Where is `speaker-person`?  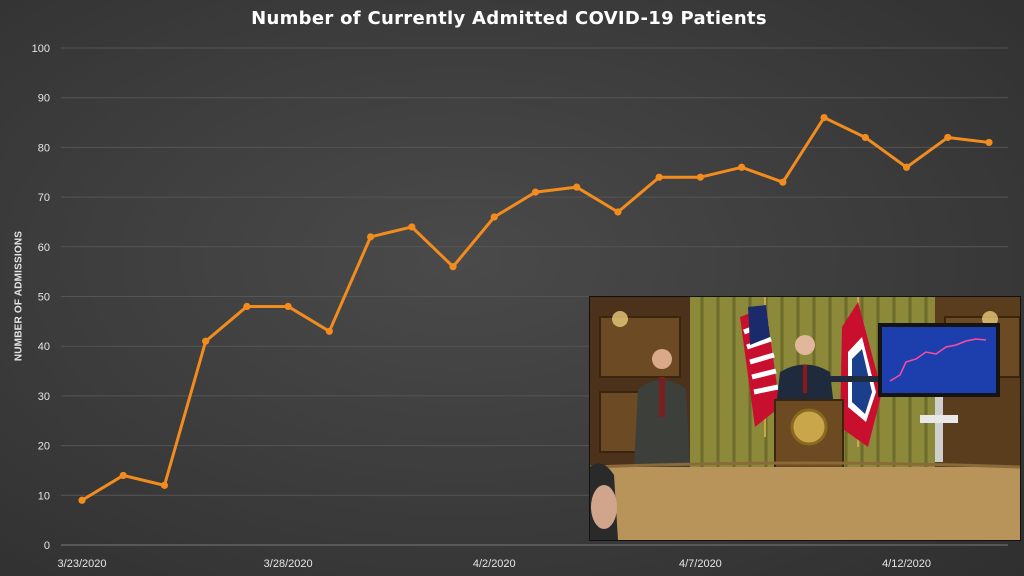
speaker-person is located at coordinates (828, 371).